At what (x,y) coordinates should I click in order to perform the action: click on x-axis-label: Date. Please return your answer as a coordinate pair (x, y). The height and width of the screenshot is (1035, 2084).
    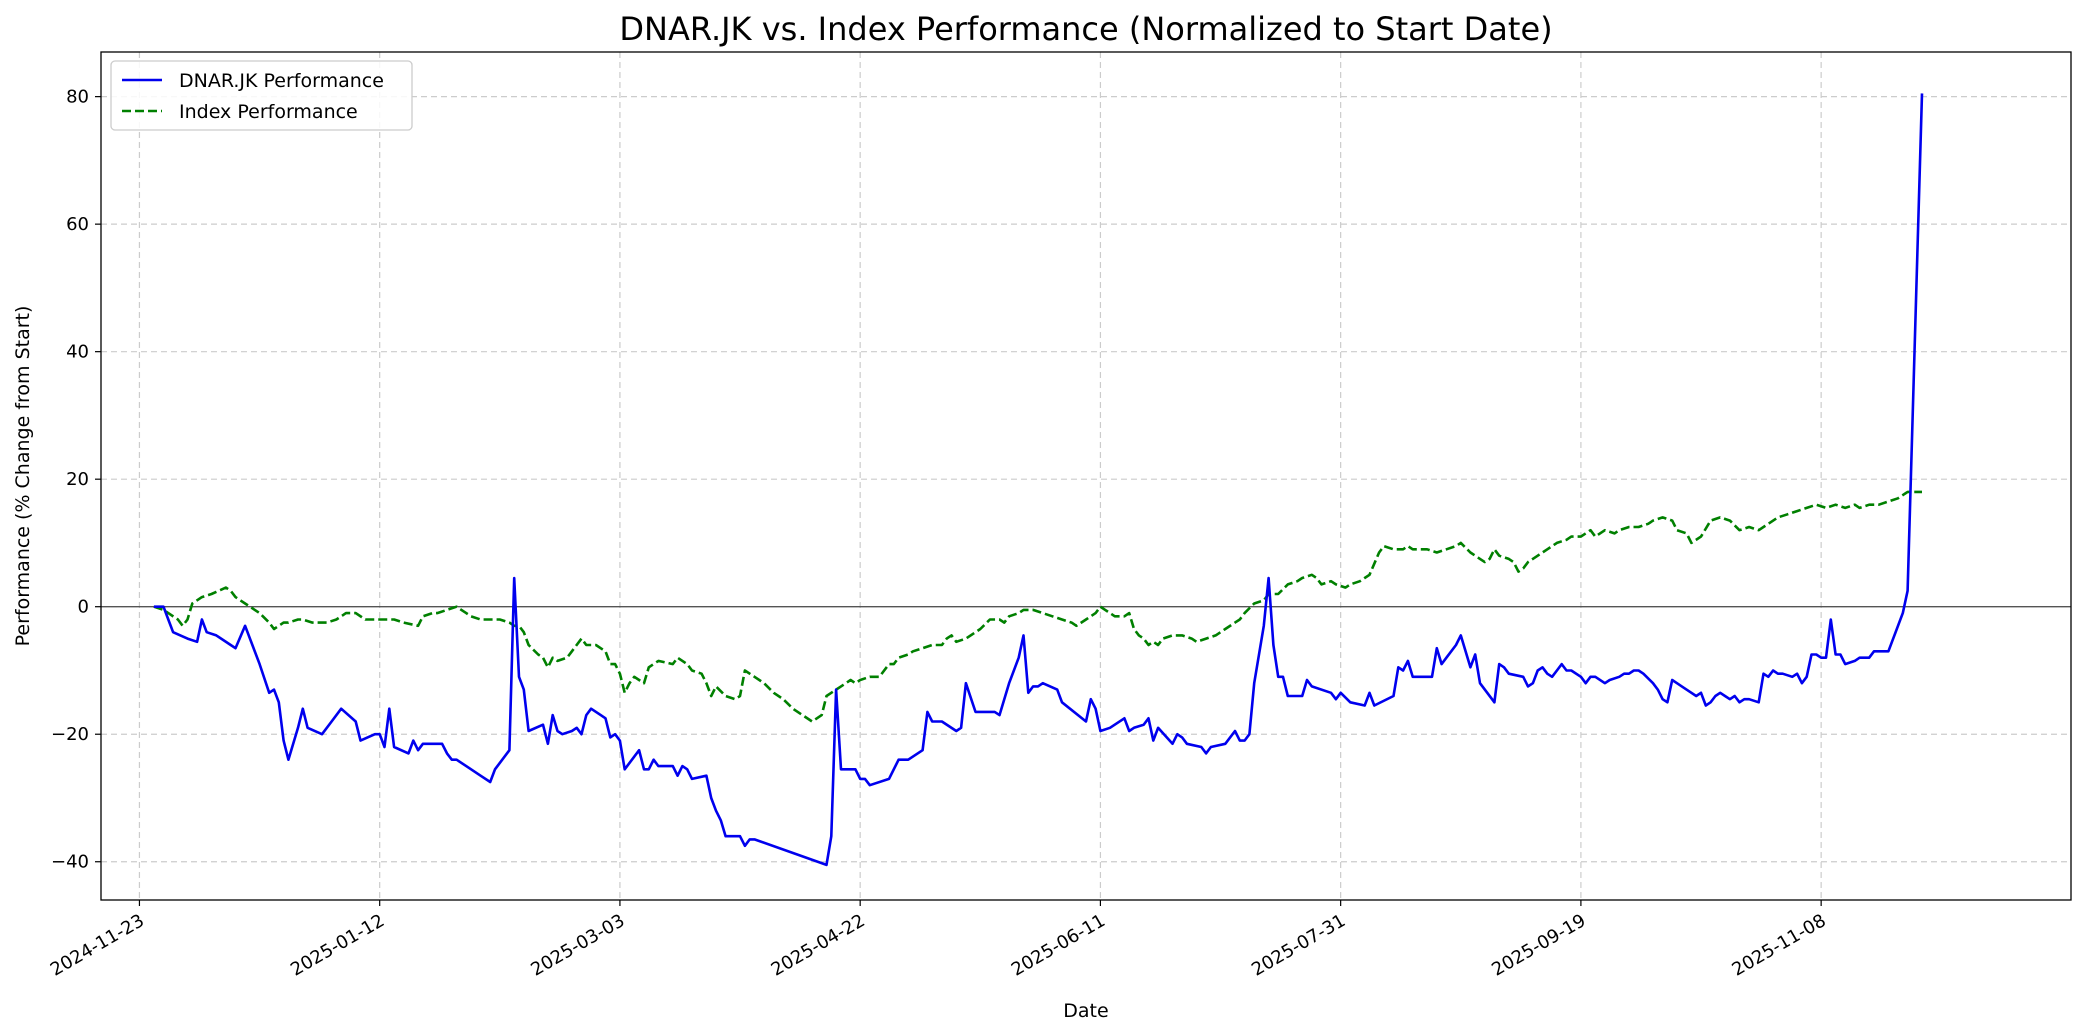
    Looking at the image, I should click on (1085, 1011).